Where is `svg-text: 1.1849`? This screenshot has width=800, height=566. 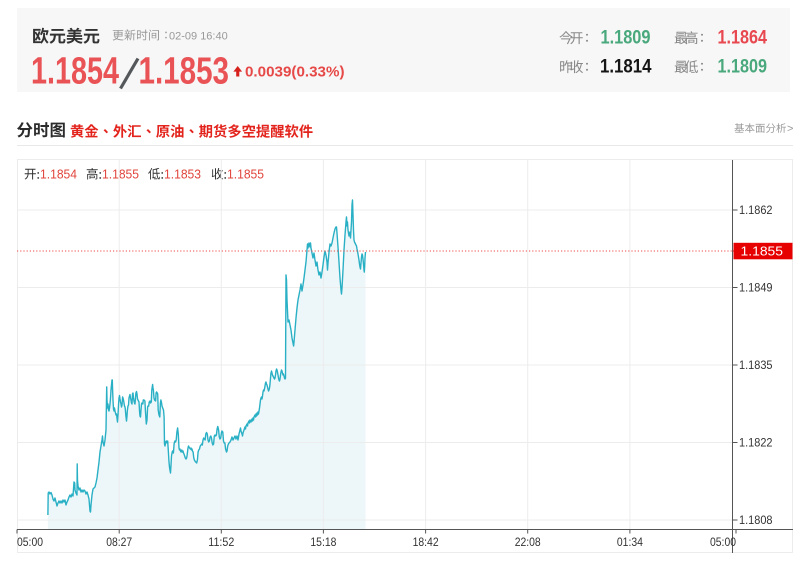
svg-text: 1.1849 is located at coordinates (756, 288).